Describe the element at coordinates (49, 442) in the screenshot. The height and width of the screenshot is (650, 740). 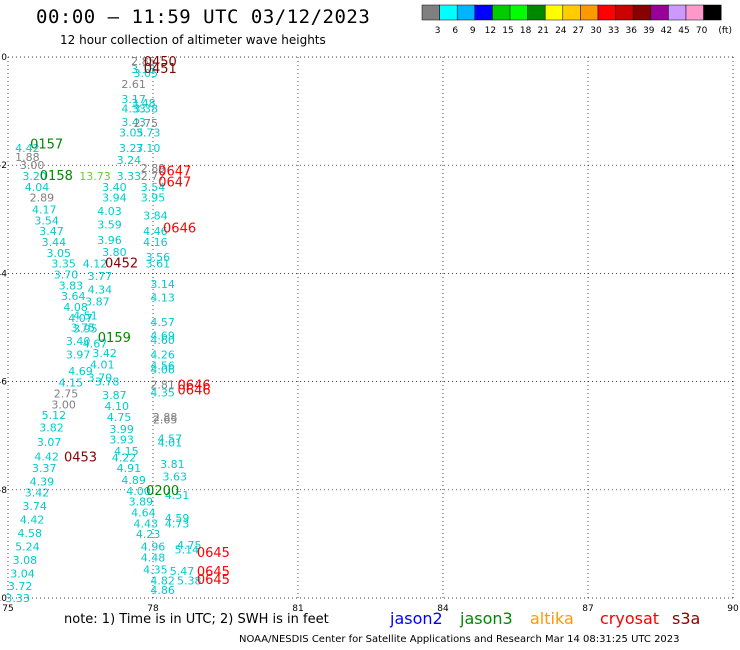
I see `swh-value-label: 3.07` at that location.